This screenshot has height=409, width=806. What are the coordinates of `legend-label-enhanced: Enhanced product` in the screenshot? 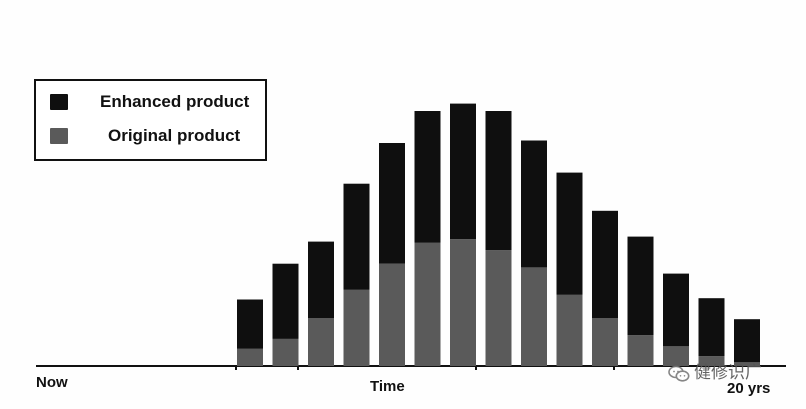 It's located at (175, 101).